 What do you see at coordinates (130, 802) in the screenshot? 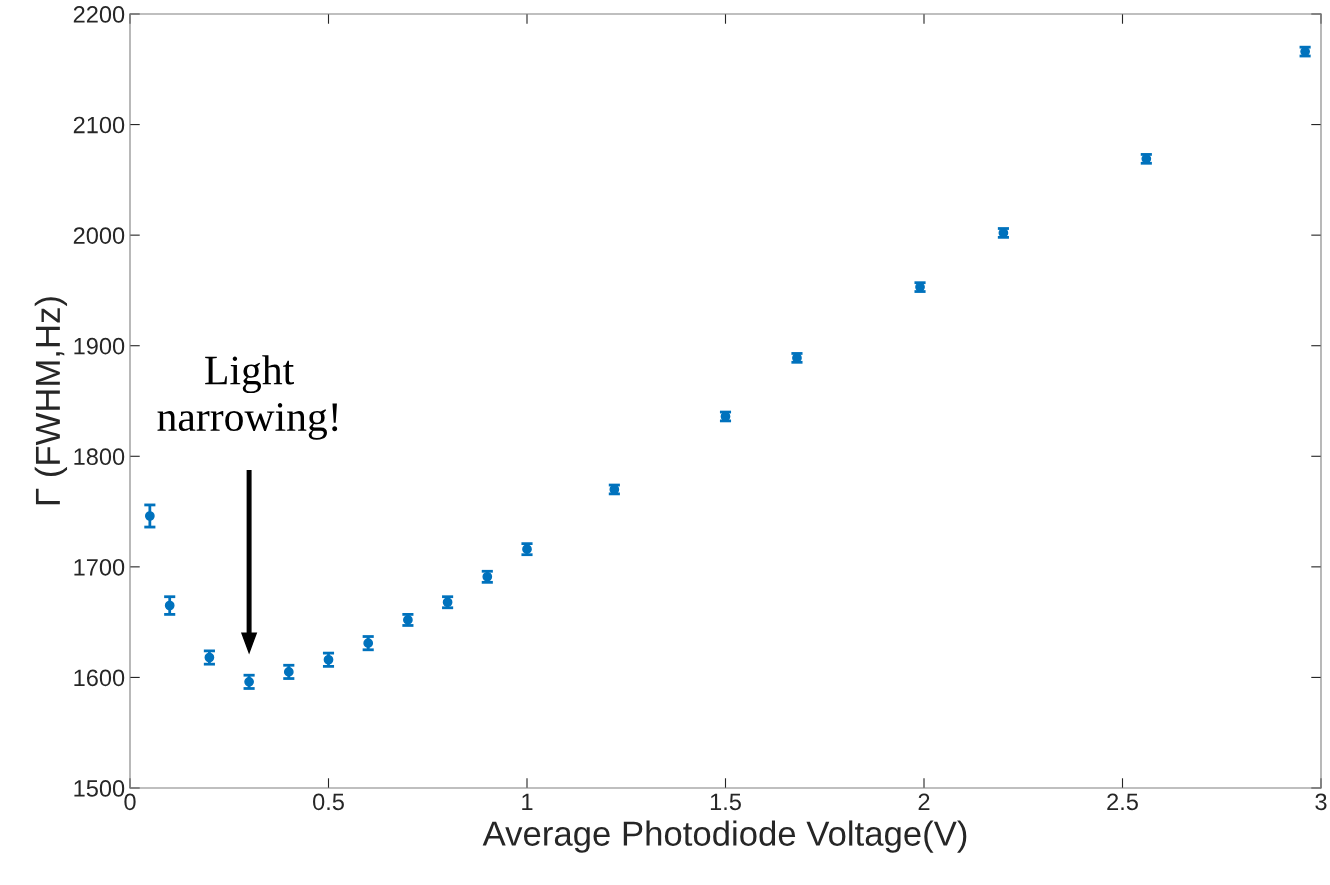
I see `x-tick-label: 0` at bounding box center [130, 802].